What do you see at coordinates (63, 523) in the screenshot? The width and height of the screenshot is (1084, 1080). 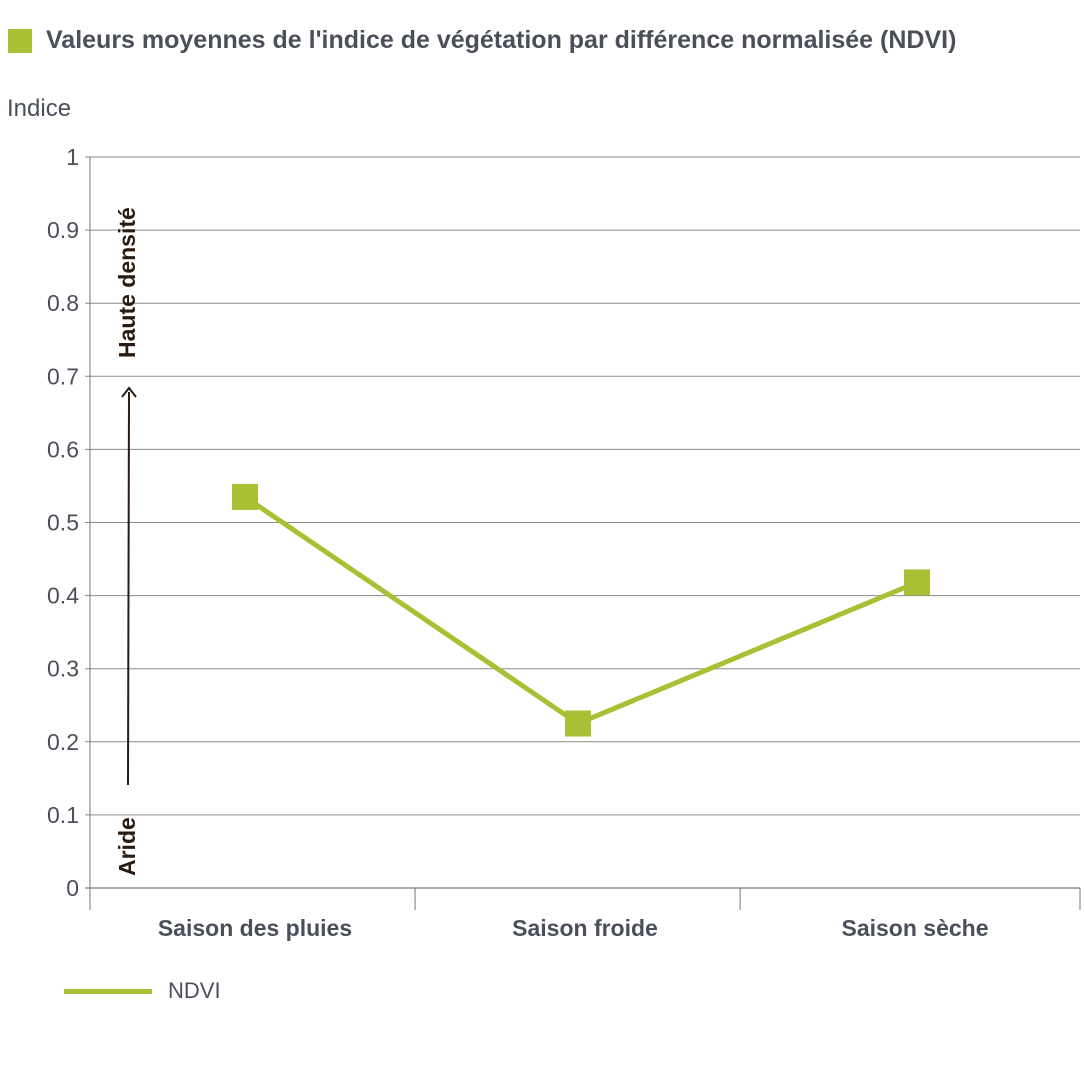 I see `y-tick-label: 0.5` at bounding box center [63, 523].